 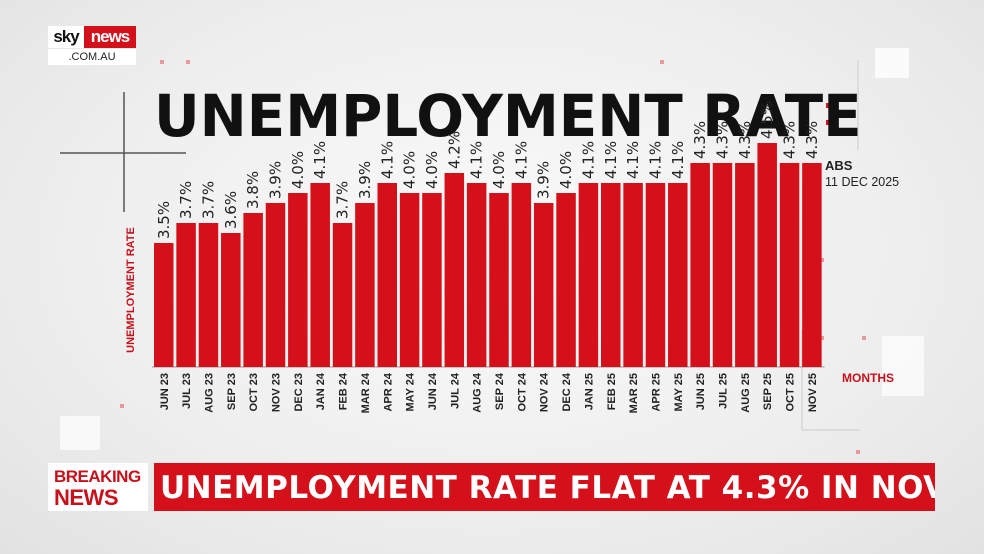 What do you see at coordinates (66, 37) in the screenshot?
I see `logo-sky-text: sky` at bounding box center [66, 37].